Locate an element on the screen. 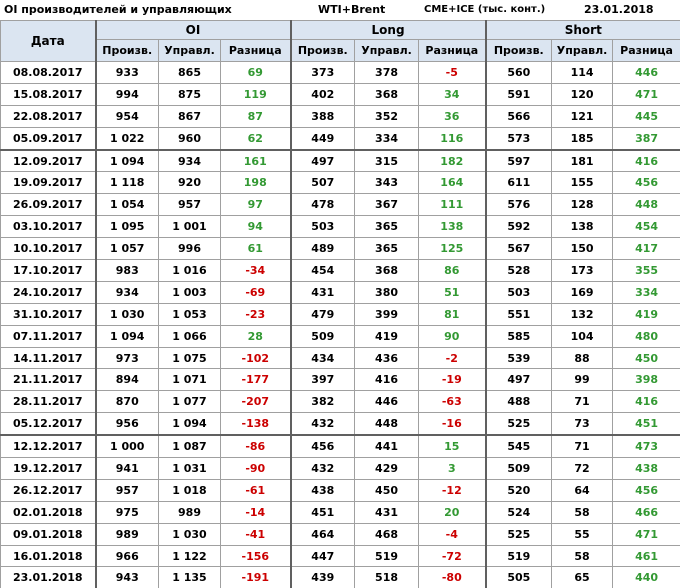 This screenshot has height=588, width=680. value-cell: 441 is located at coordinates (387, 446).